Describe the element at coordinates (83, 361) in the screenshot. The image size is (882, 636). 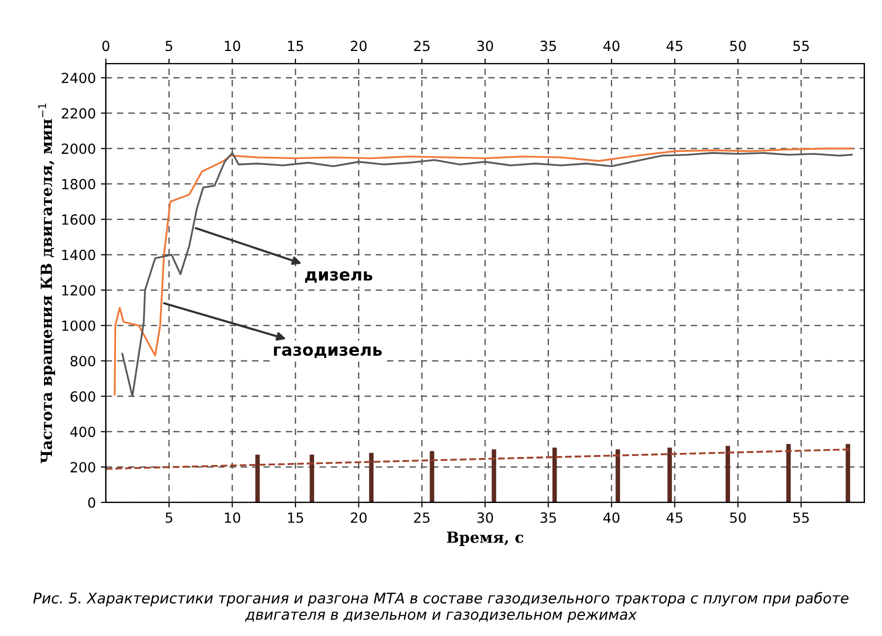
I see `y-tick-label: 800` at that location.